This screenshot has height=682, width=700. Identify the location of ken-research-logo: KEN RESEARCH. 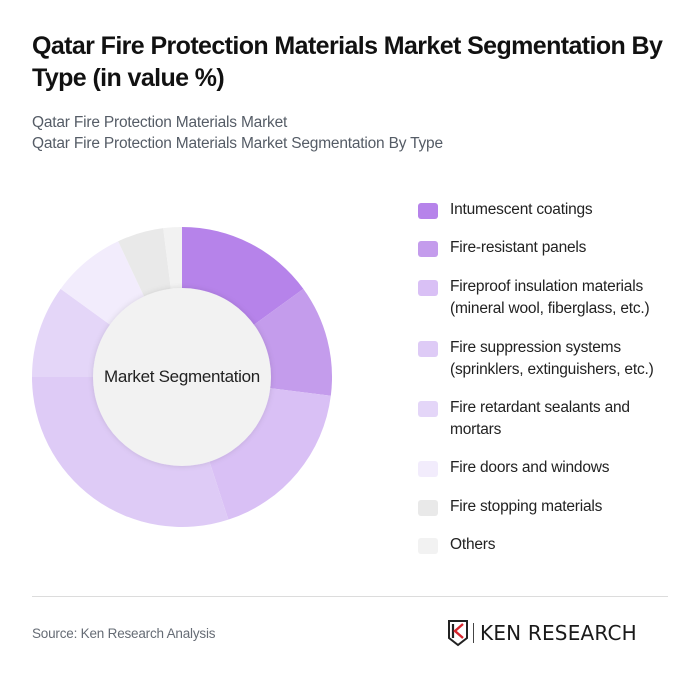
(542, 633).